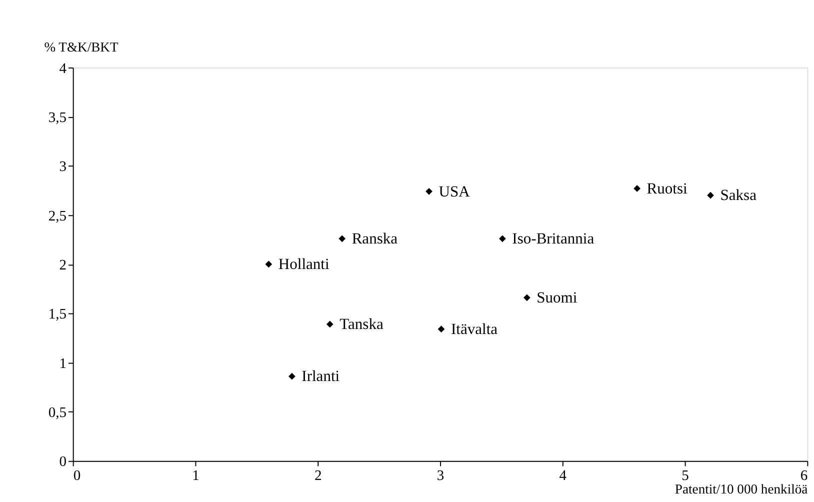 The image size is (814, 502). I want to click on series-label: USA, so click(454, 191).